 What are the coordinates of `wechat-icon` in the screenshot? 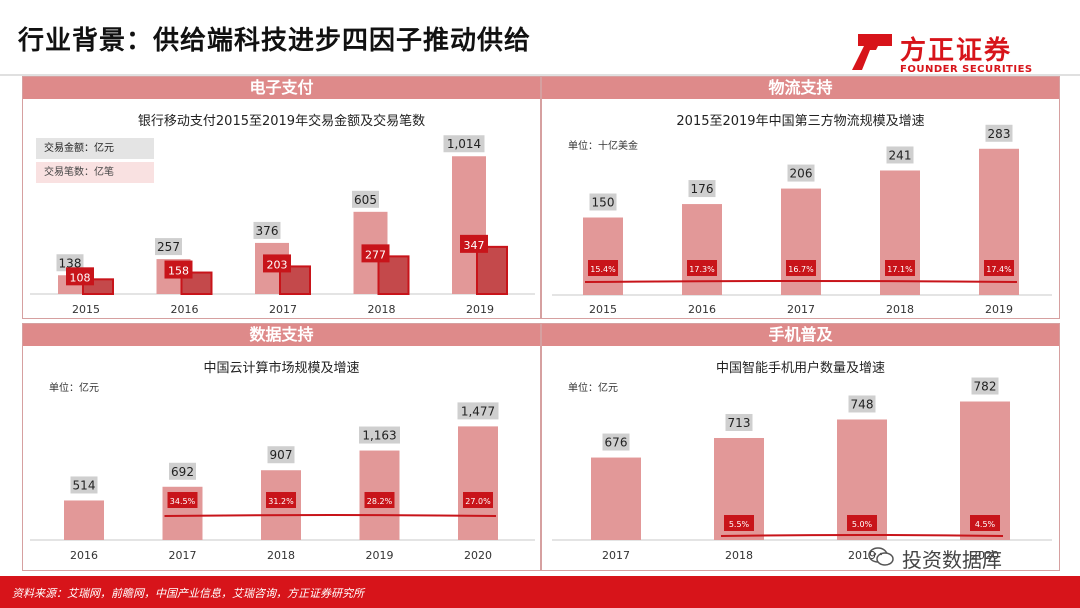 It's located at (881, 556).